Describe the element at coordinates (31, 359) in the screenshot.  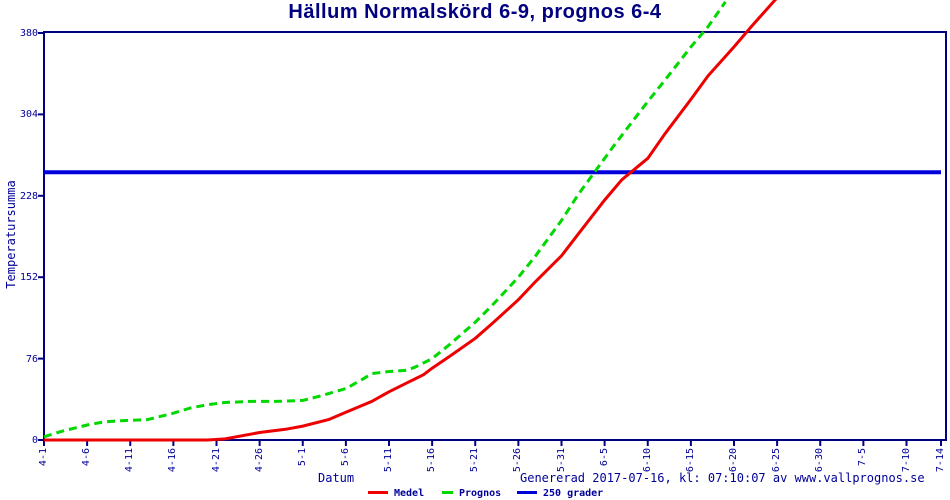
I see `y-tick-label: 76` at that location.